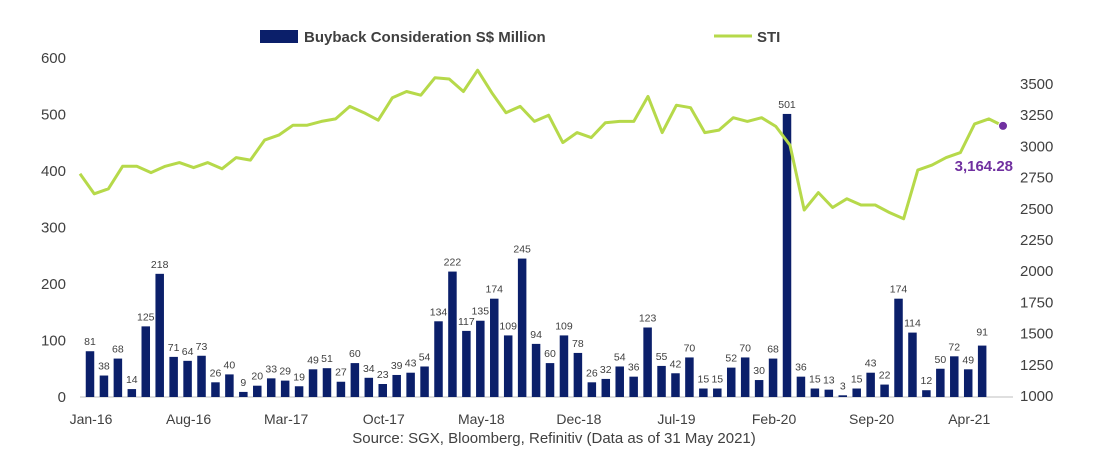  What do you see at coordinates (1003, 125) in the screenshot?
I see `sti-last-point` at bounding box center [1003, 125].